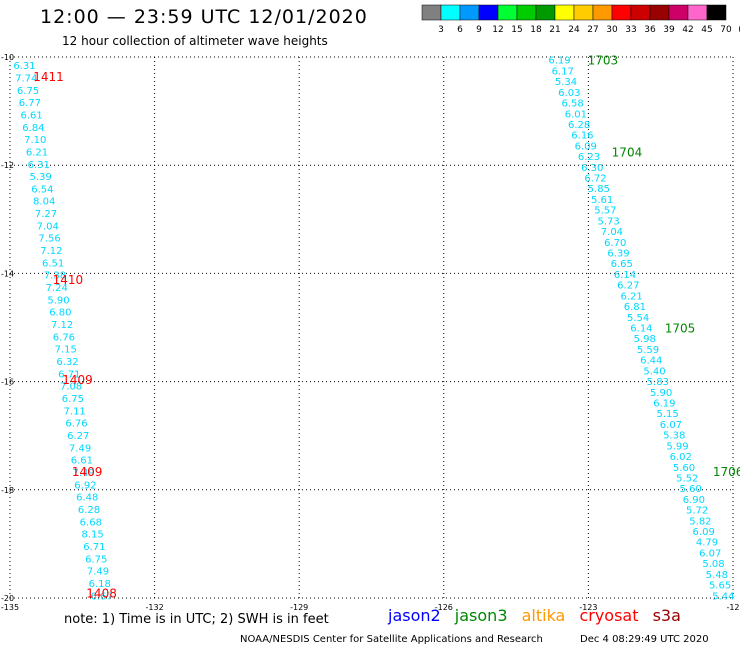  Describe the element at coordinates (39, 165) in the screenshot. I see `swh-value-cryosat: 6.31` at that location.